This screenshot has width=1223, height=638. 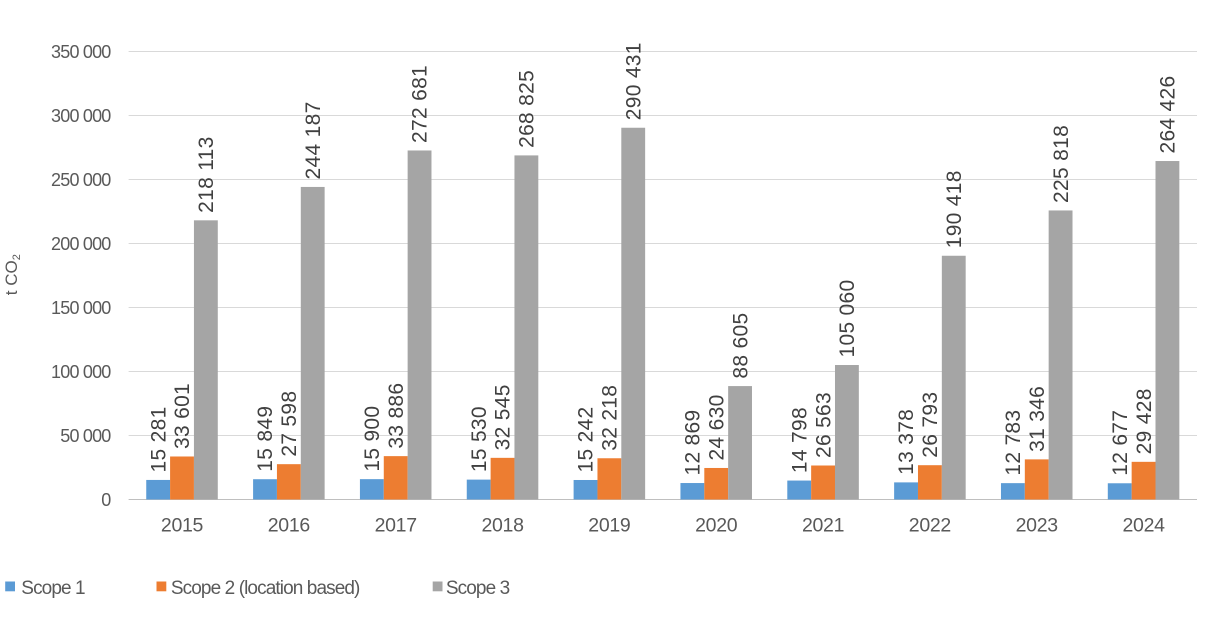 What do you see at coordinates (81, 372) in the screenshot?
I see `svg-text: 100 000` at bounding box center [81, 372].